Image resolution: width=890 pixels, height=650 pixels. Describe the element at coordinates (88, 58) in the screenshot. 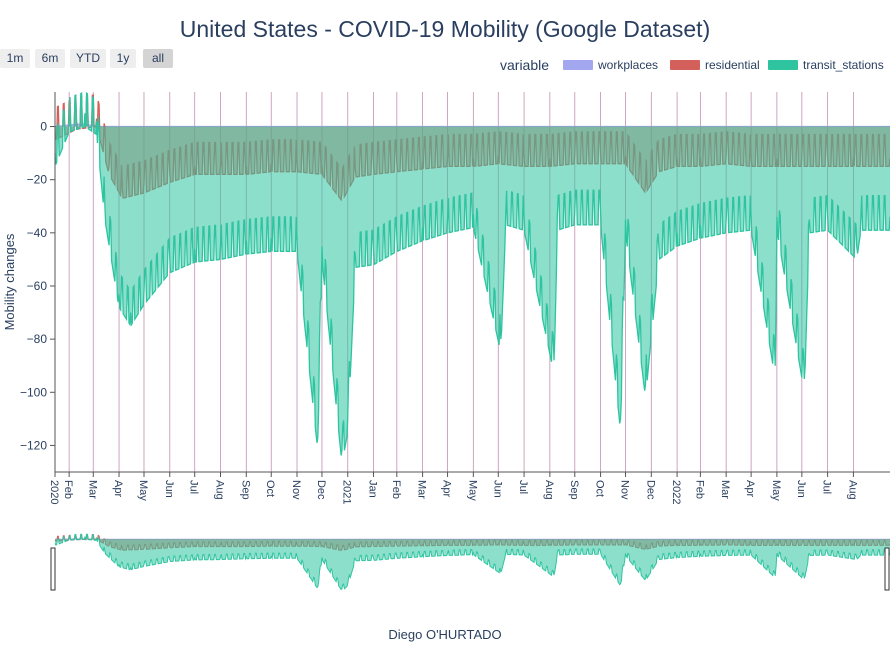

I see `range-button-ytd: YTD` at that location.